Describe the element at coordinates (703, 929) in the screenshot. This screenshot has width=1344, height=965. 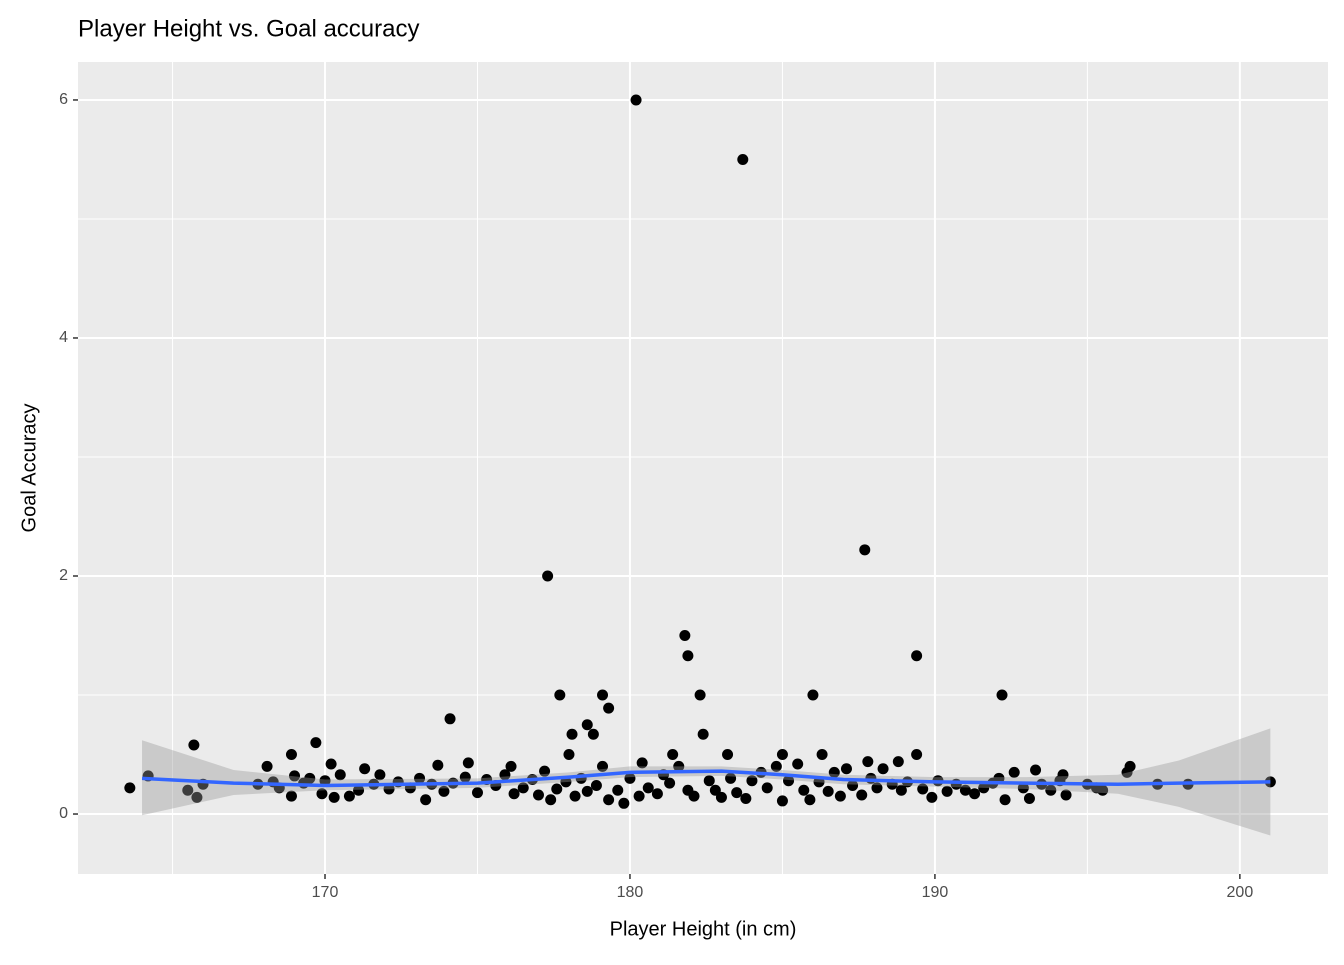
I see `x-axis-title: Player Height (in cm)` at that location.